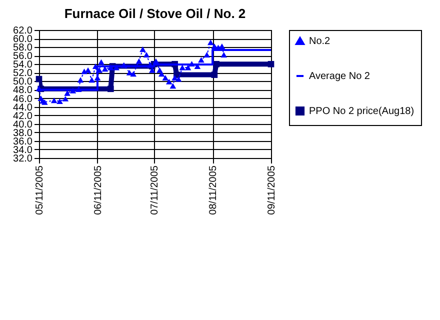  What do you see at coordinates (23, 159) in the screenshot?
I see `y-tick-label: 32.0` at bounding box center [23, 159].